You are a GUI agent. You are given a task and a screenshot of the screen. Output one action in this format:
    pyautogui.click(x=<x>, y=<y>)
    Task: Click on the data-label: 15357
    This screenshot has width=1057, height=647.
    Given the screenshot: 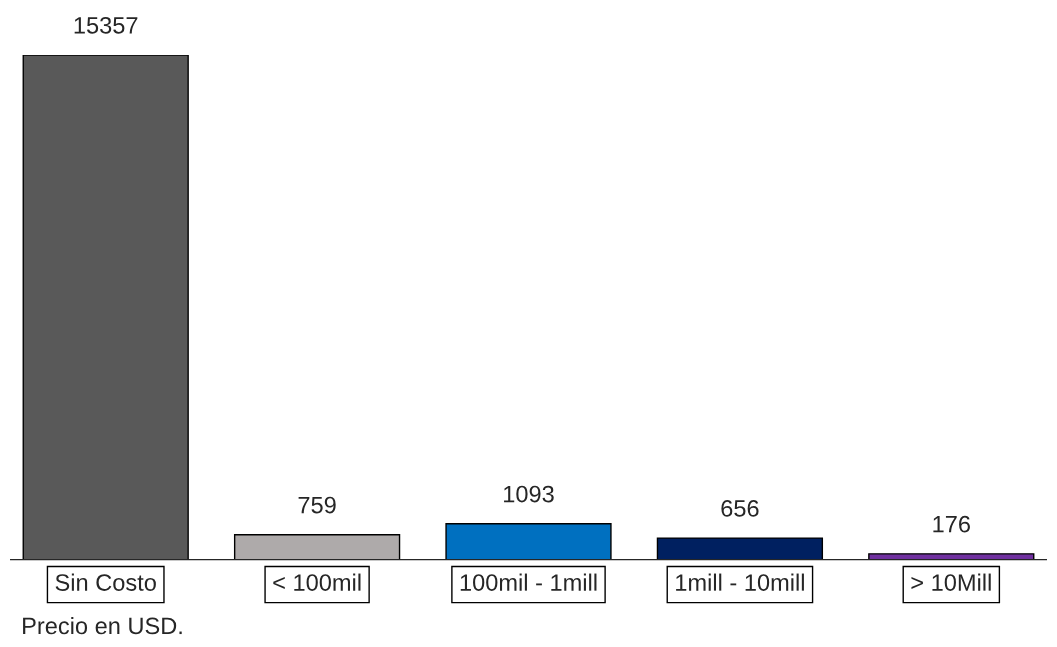 What is the action you would take?
    pyautogui.click(x=106, y=25)
    